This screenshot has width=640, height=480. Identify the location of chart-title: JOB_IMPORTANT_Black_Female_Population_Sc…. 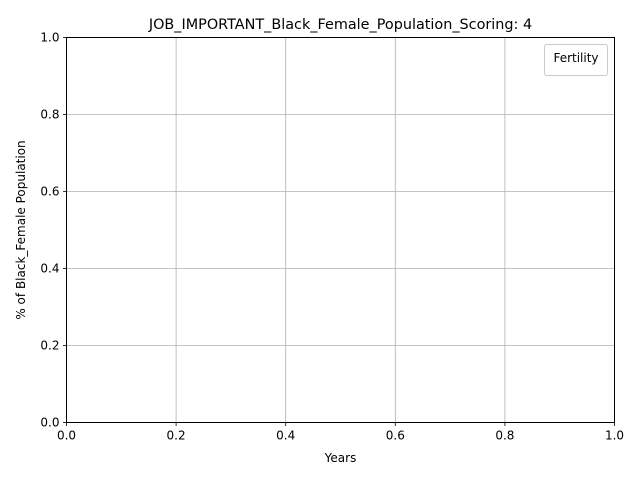
(340, 25).